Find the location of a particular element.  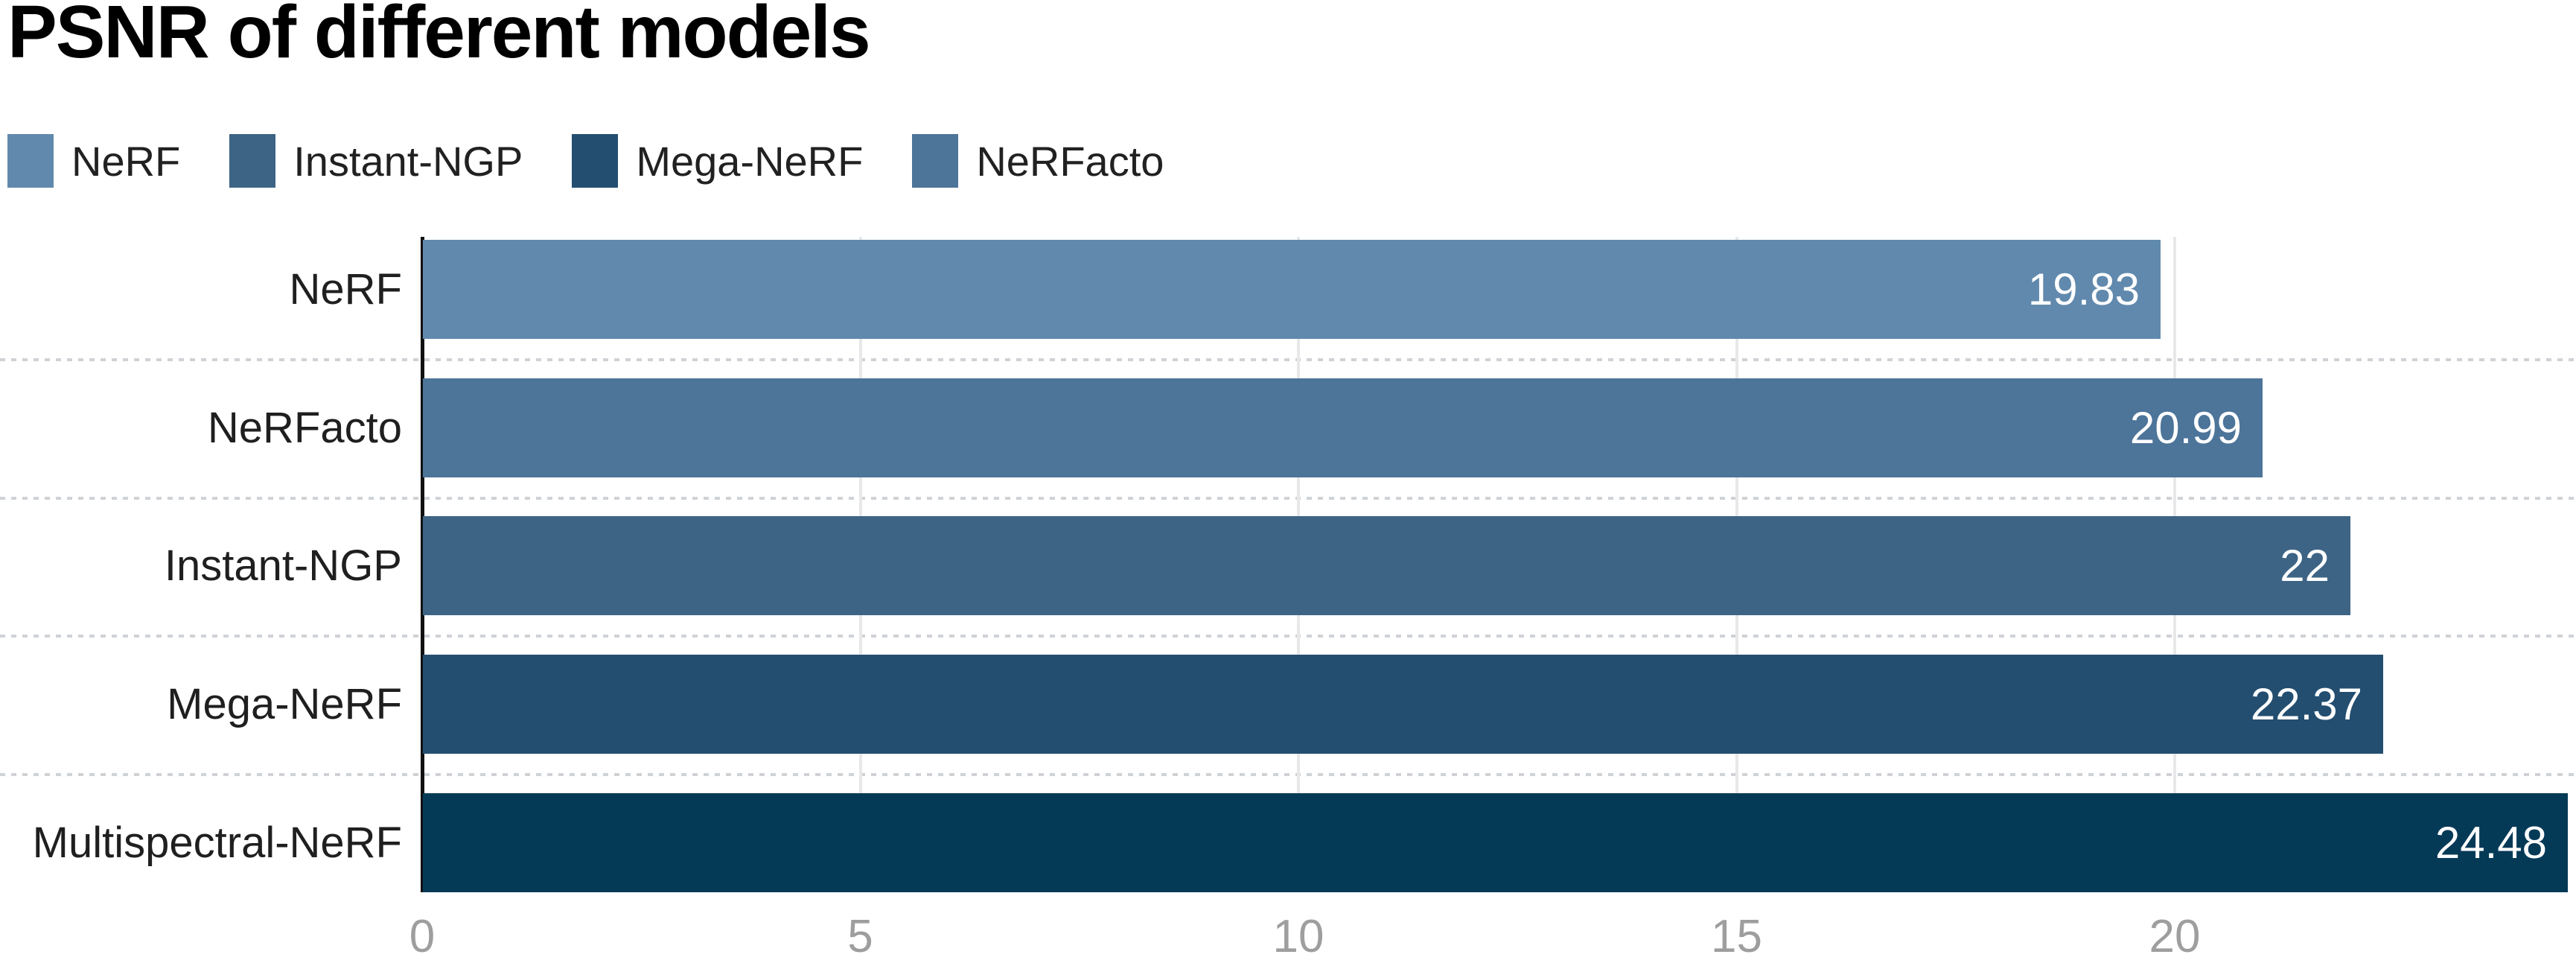

chart-title: PSNR of different models is located at coordinates (439, 37).